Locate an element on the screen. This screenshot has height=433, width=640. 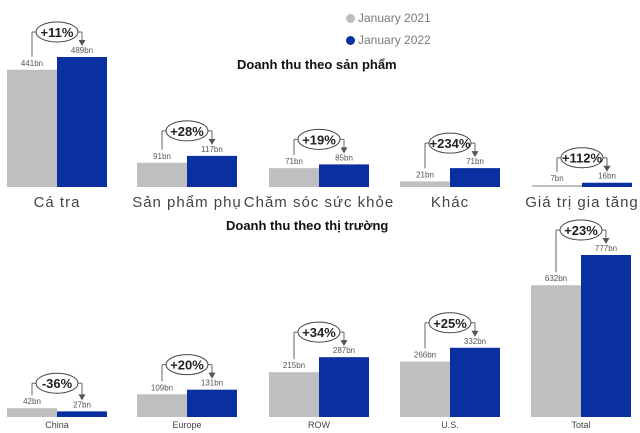
value-label-2021: 632bn is located at coordinates (556, 278).